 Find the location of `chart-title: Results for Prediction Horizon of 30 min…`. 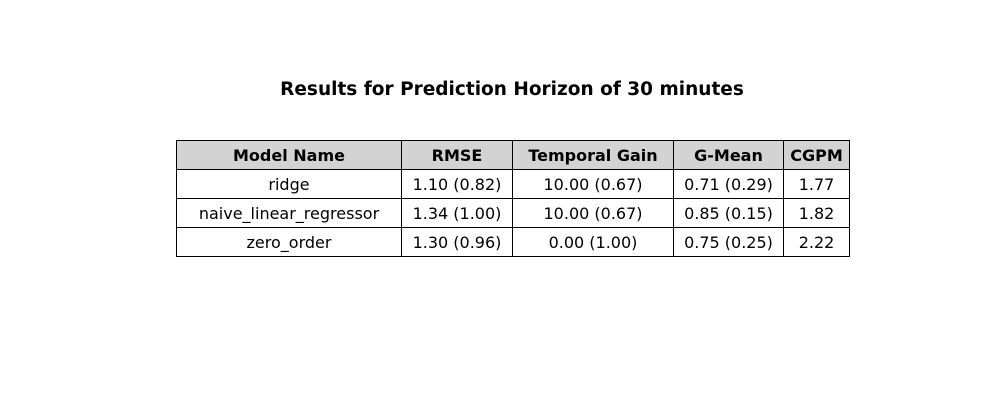

chart-title: Results for Prediction Horizon of 30 min… is located at coordinates (512, 89).